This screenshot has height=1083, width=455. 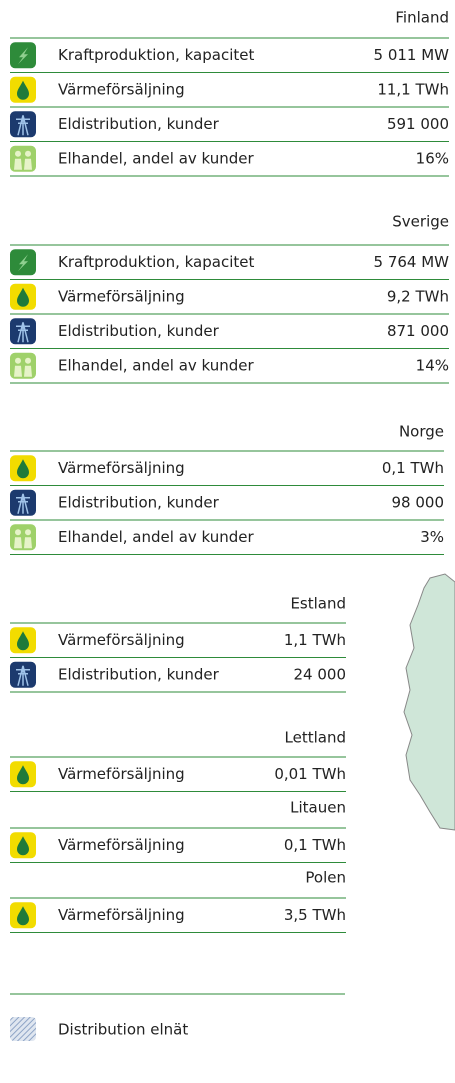 I want to click on row-value: 14%, so click(x=432, y=365).